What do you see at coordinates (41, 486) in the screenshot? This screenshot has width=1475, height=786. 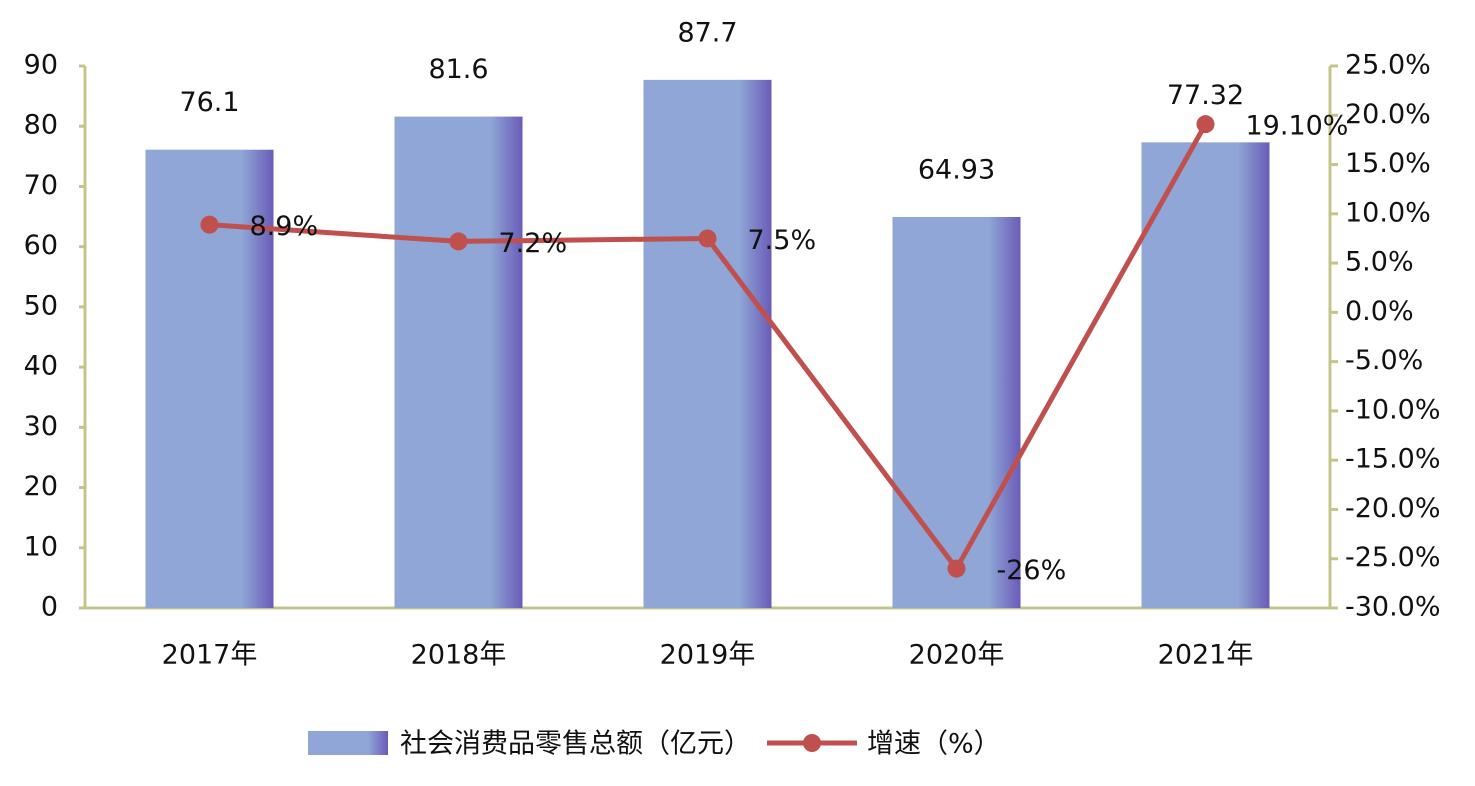 I see `y-tick-label: 20` at bounding box center [41, 486].